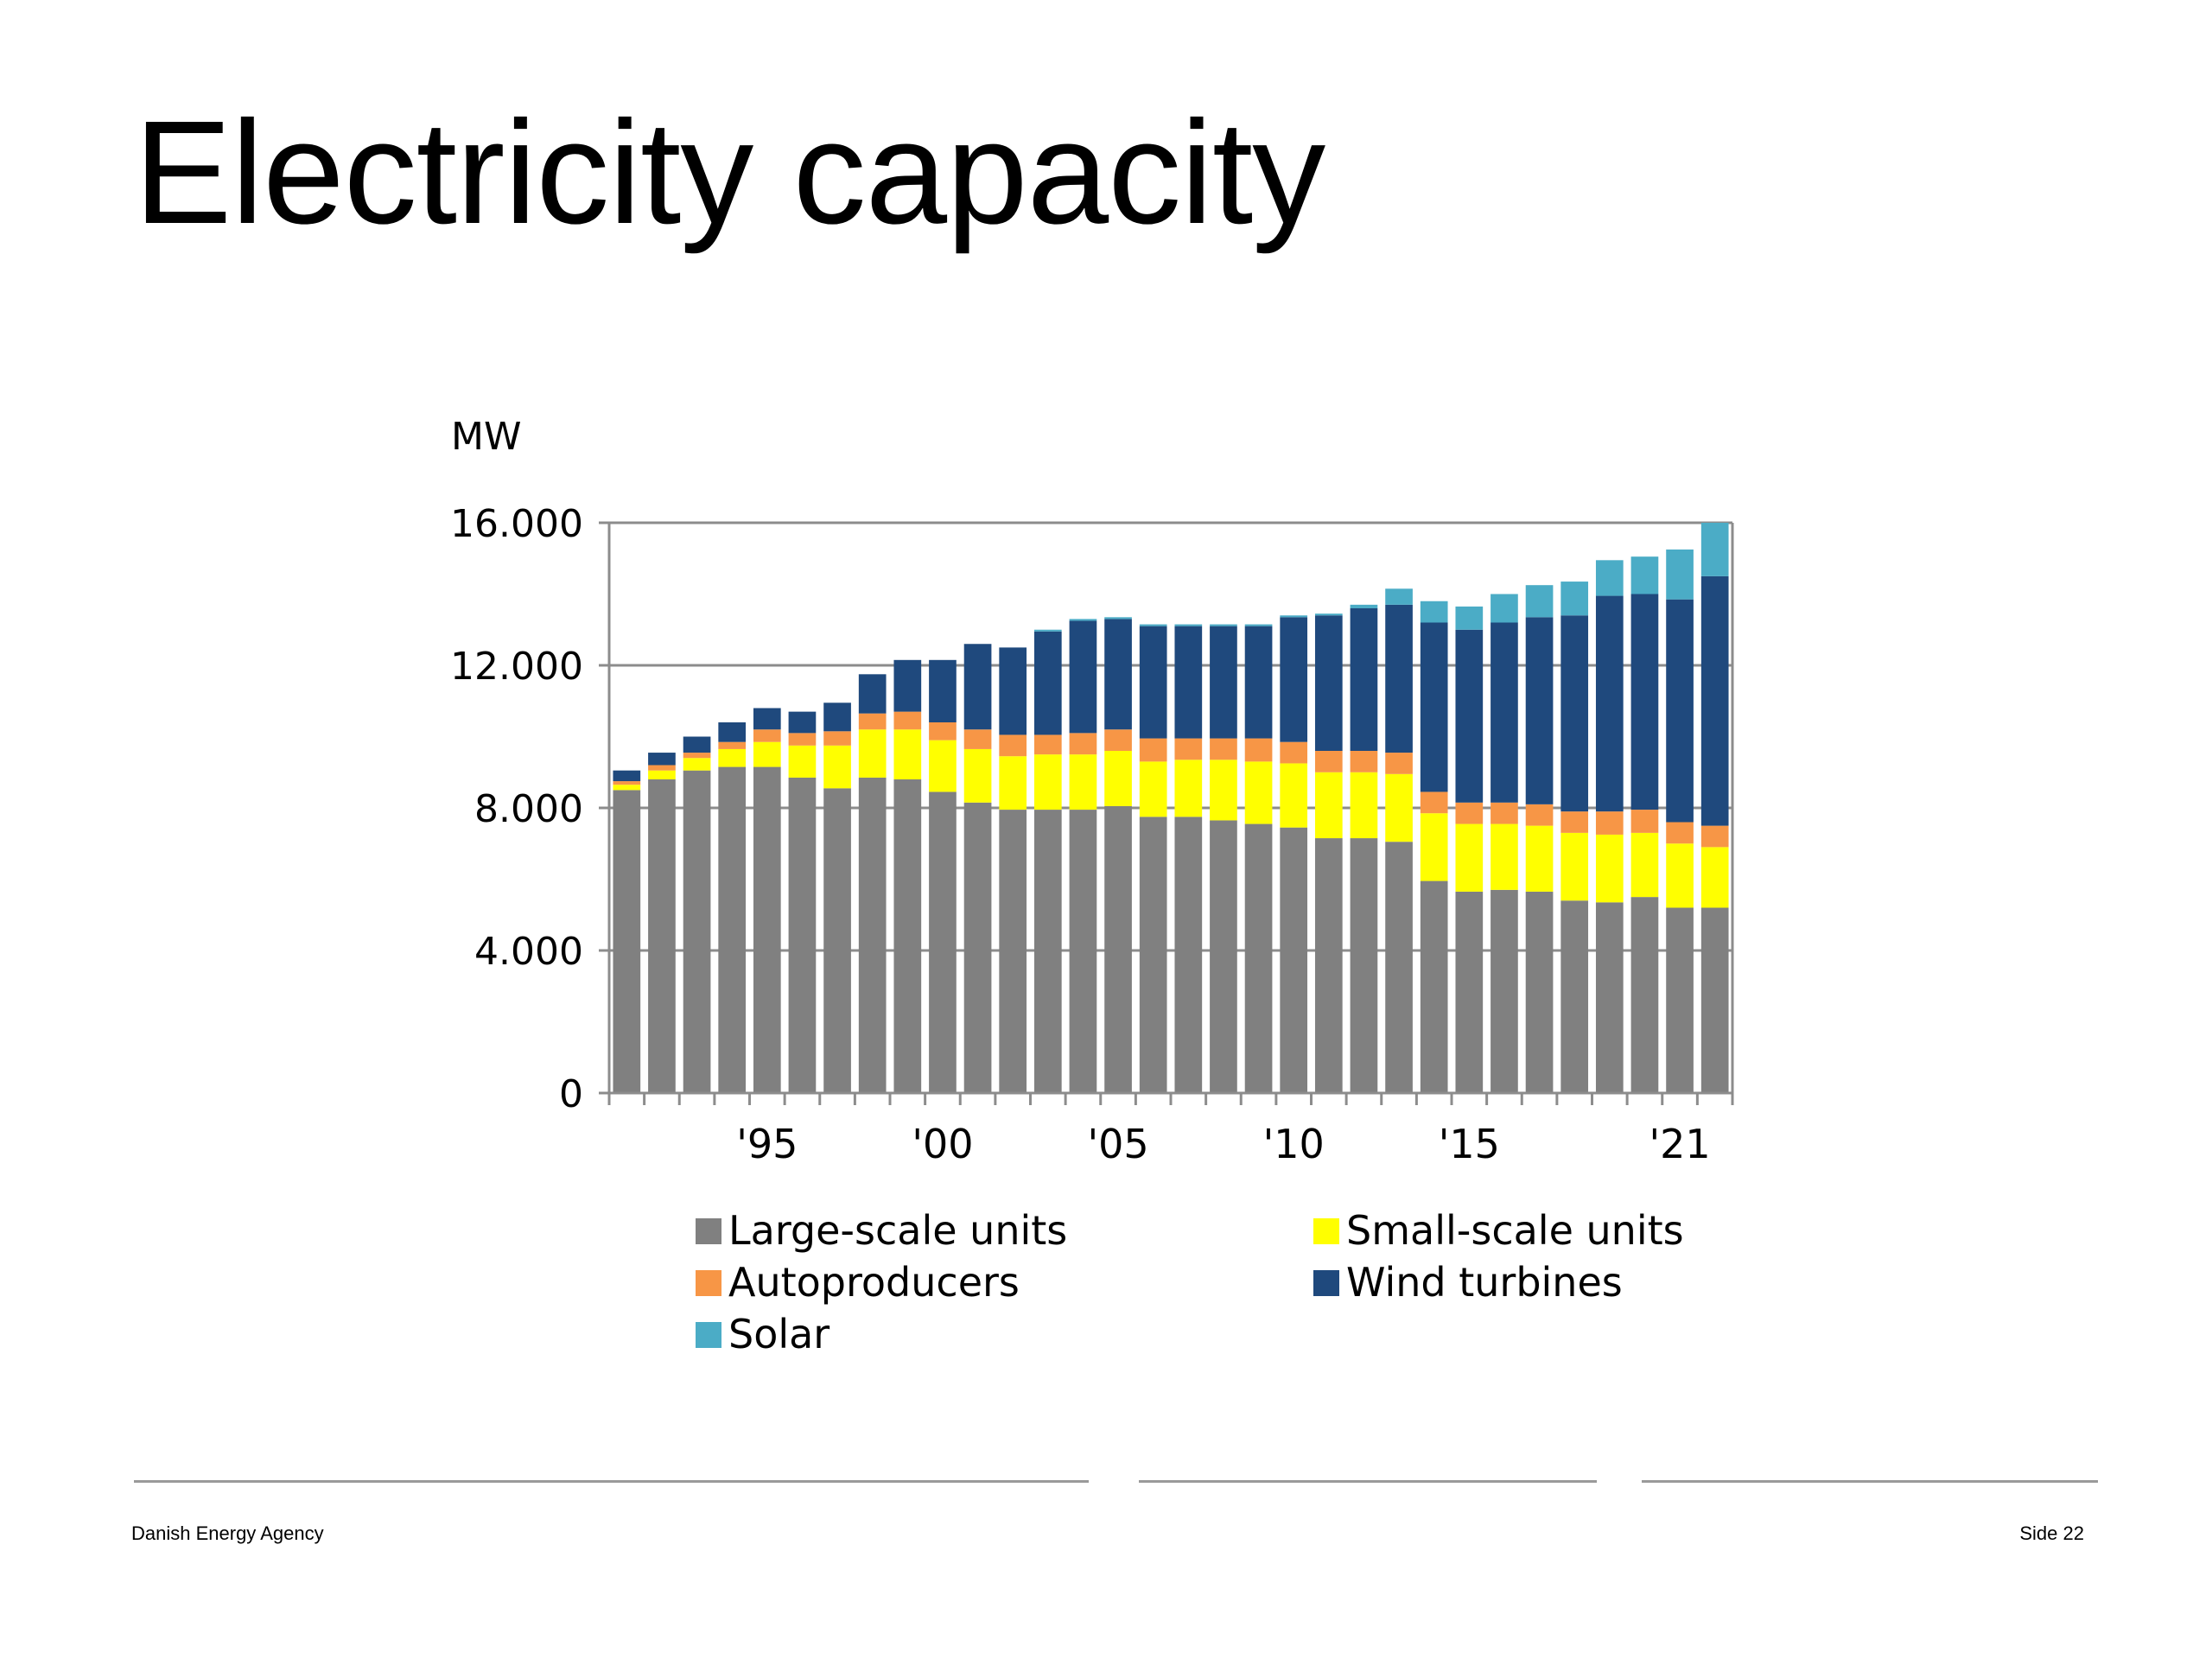  What do you see at coordinates (874, 1282) in the screenshot?
I see `legend-label: Autoproducers` at bounding box center [874, 1282].